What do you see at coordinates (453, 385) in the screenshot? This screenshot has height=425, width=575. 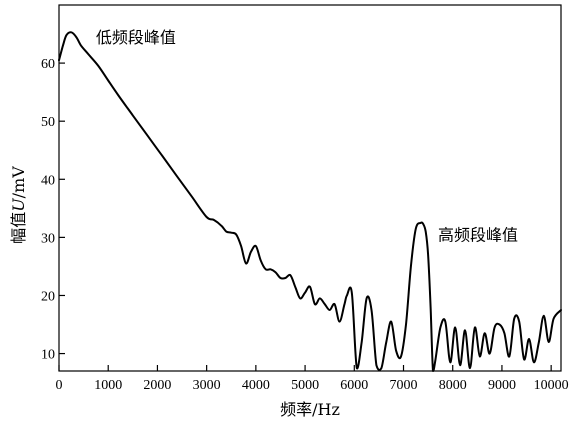 I see `x-tick-label: 8000` at bounding box center [453, 385].